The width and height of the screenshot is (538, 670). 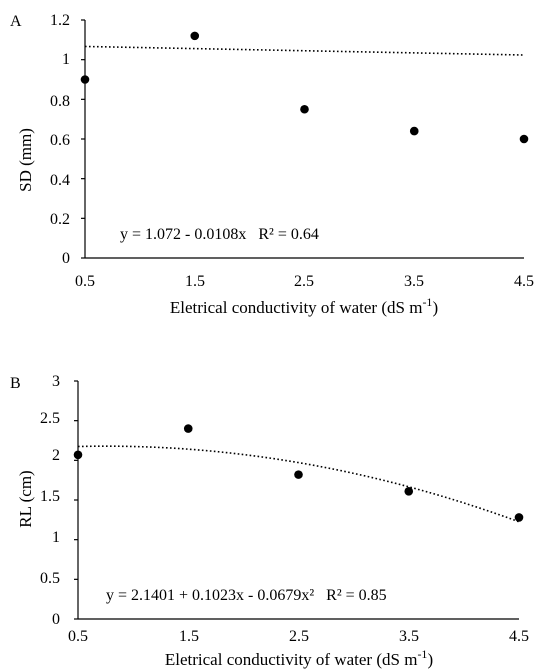 What do you see at coordinates (50, 578) in the screenshot?
I see `y-tick-label: 0.5` at bounding box center [50, 578].